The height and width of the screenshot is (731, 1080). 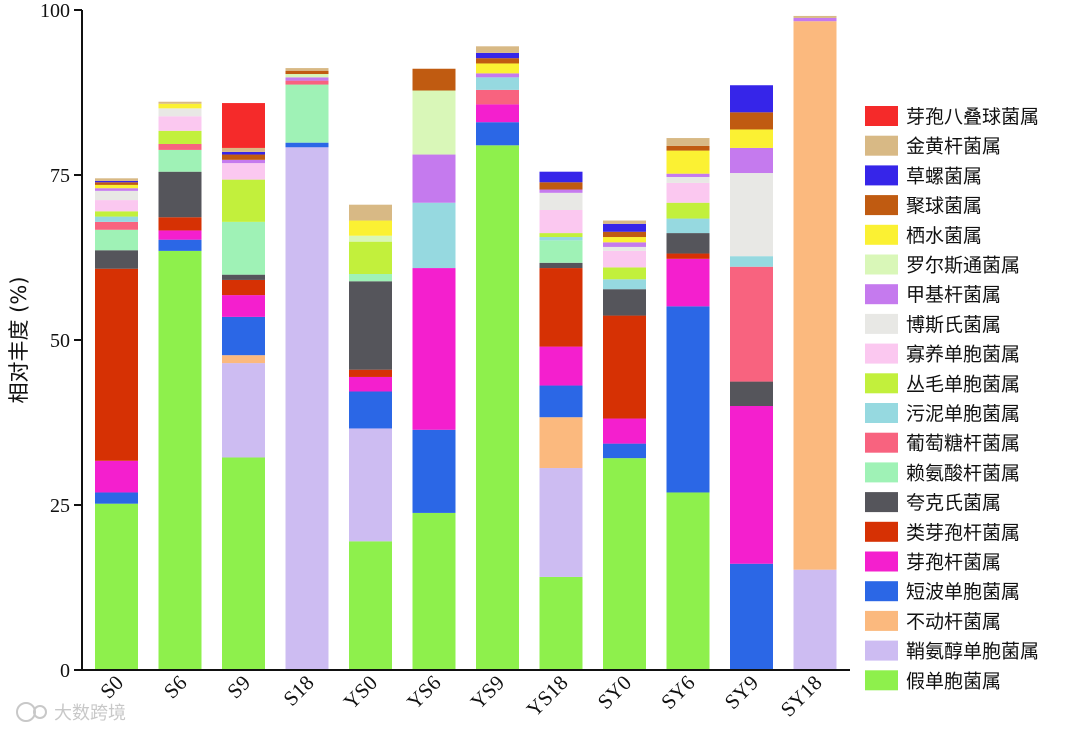 I want to click on legend-label: 短波单胞菌属, so click(x=963, y=592).